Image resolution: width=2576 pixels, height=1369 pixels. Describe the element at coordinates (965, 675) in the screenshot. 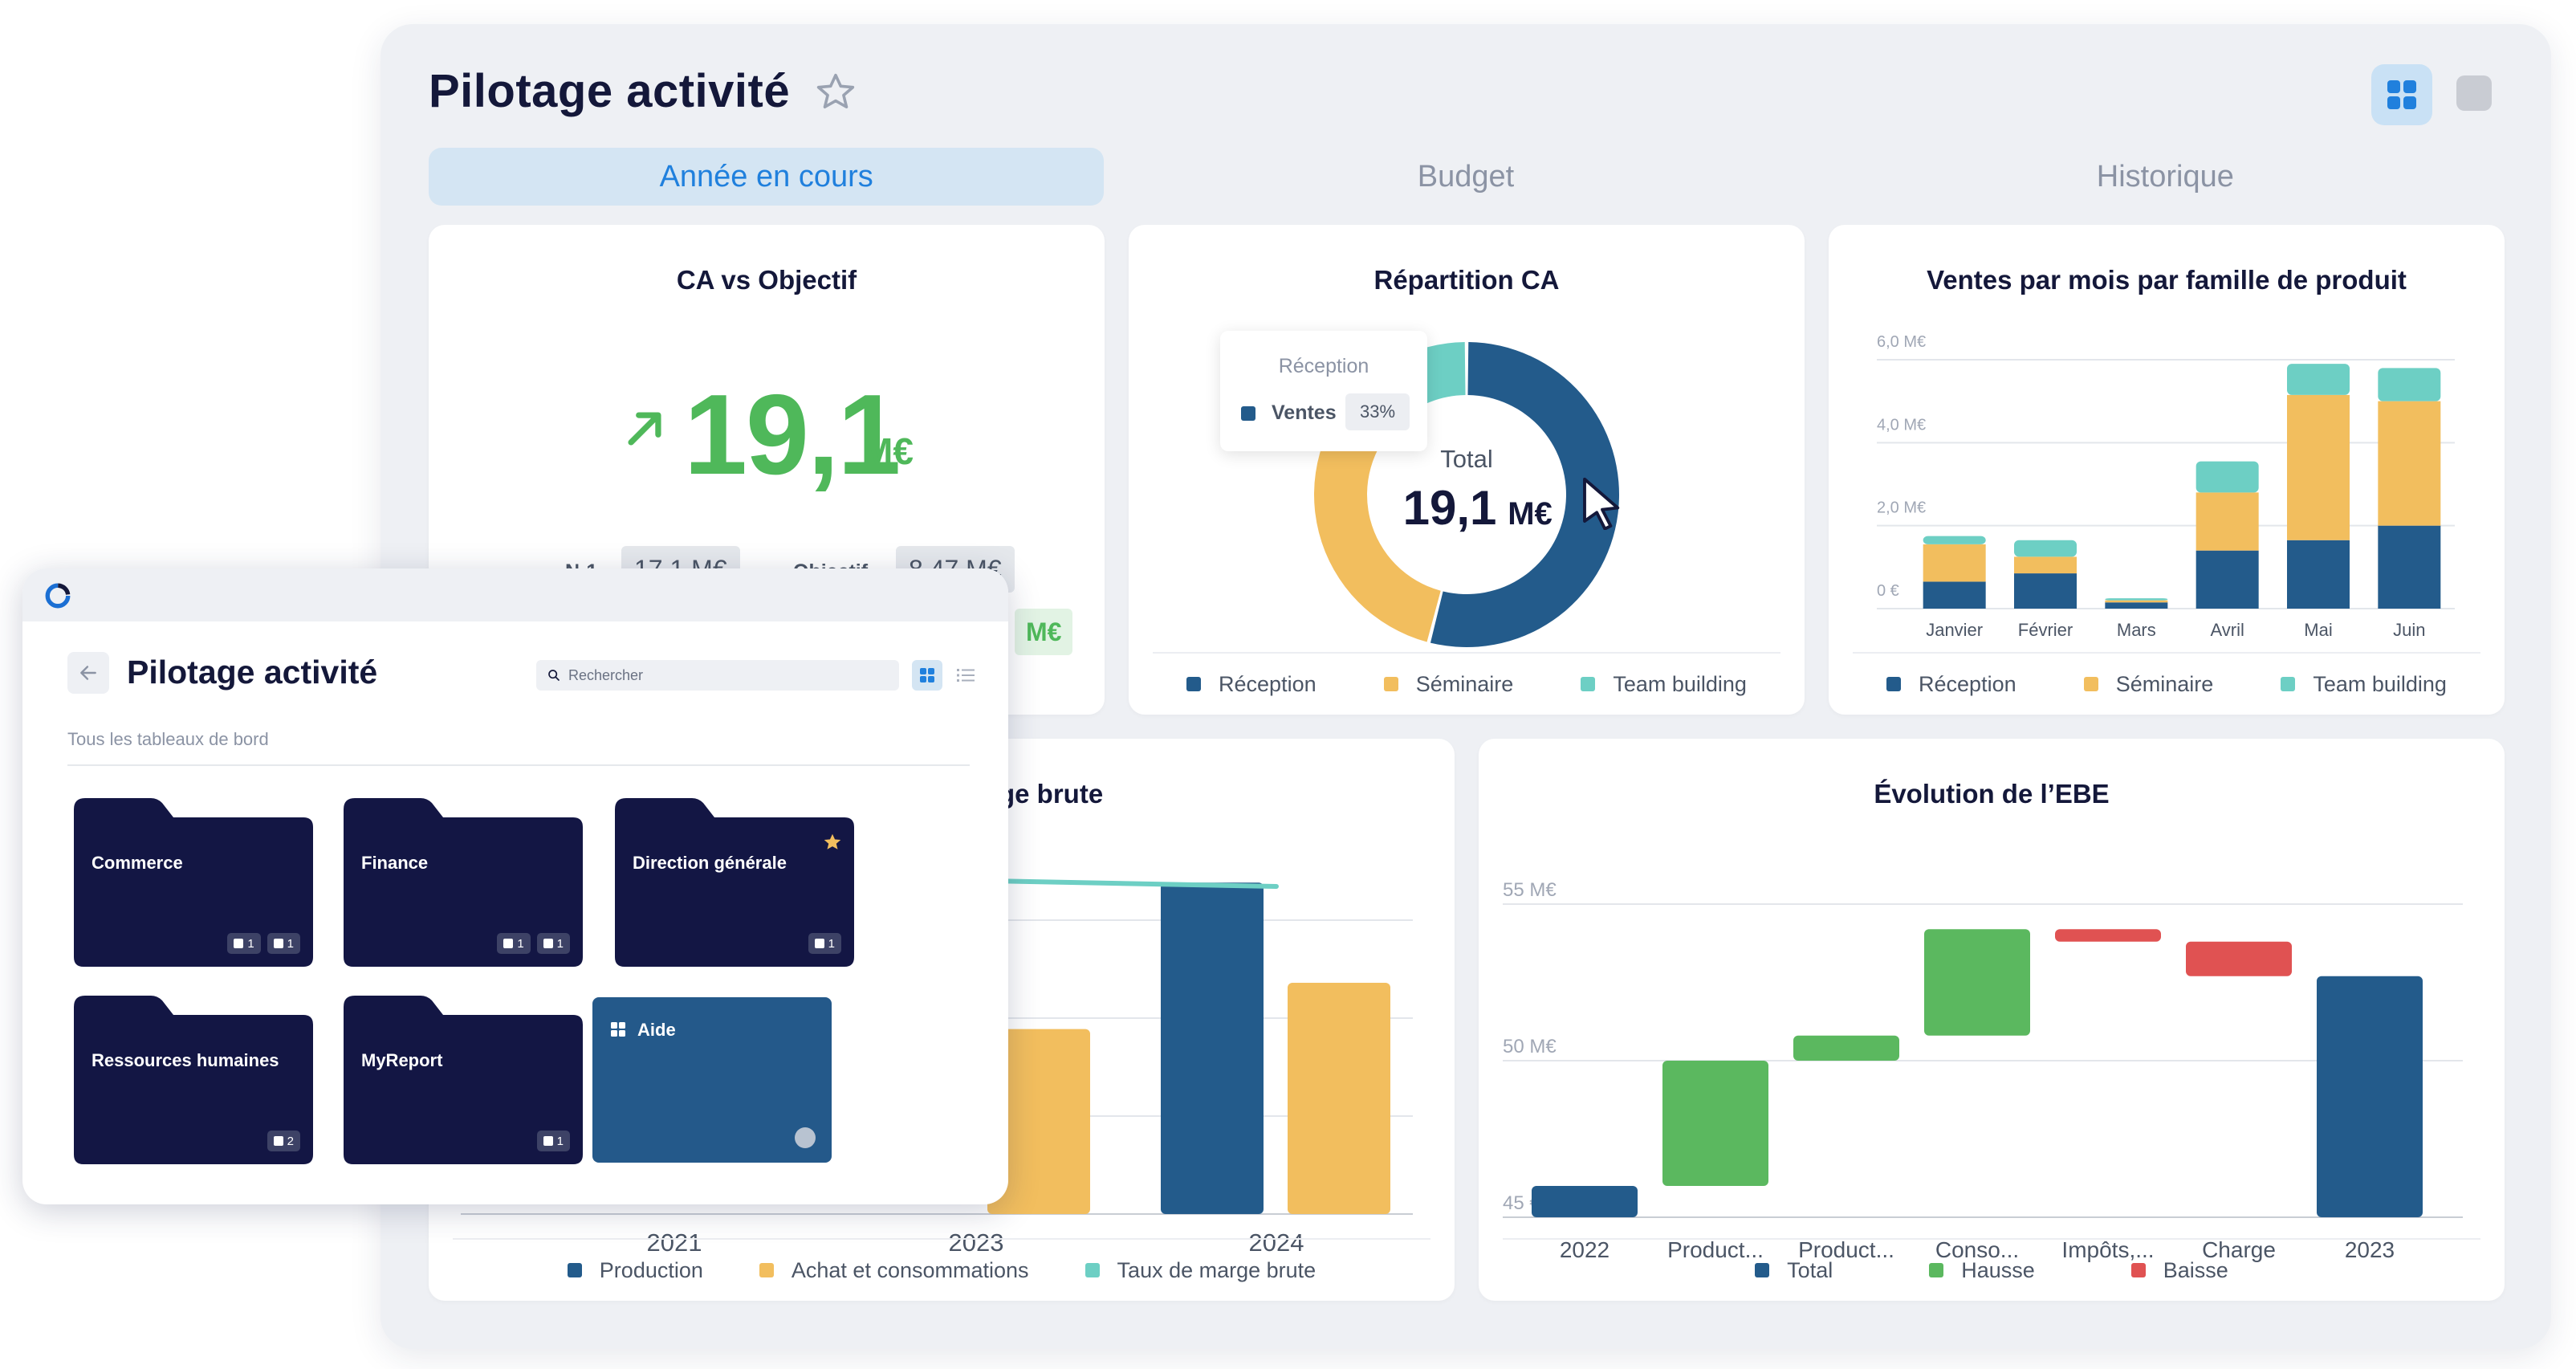

I see `list-view-toggle` at that location.